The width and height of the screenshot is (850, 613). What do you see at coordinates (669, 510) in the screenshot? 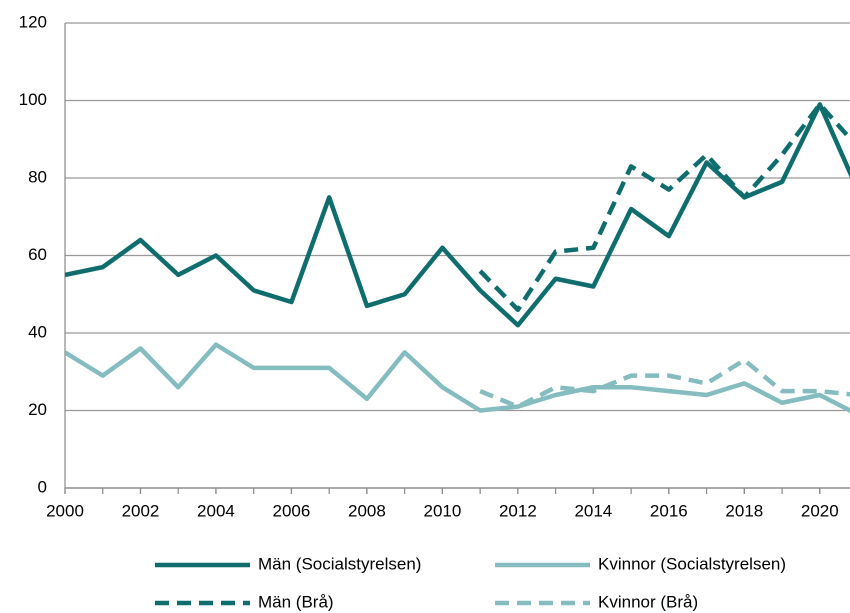
I see `x-tick-label: 2016` at bounding box center [669, 510].